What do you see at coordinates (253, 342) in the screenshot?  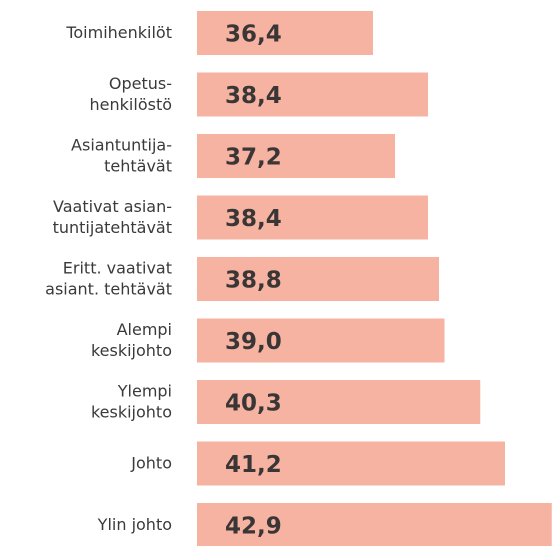 I see `value-label: 39,0` at bounding box center [253, 342].